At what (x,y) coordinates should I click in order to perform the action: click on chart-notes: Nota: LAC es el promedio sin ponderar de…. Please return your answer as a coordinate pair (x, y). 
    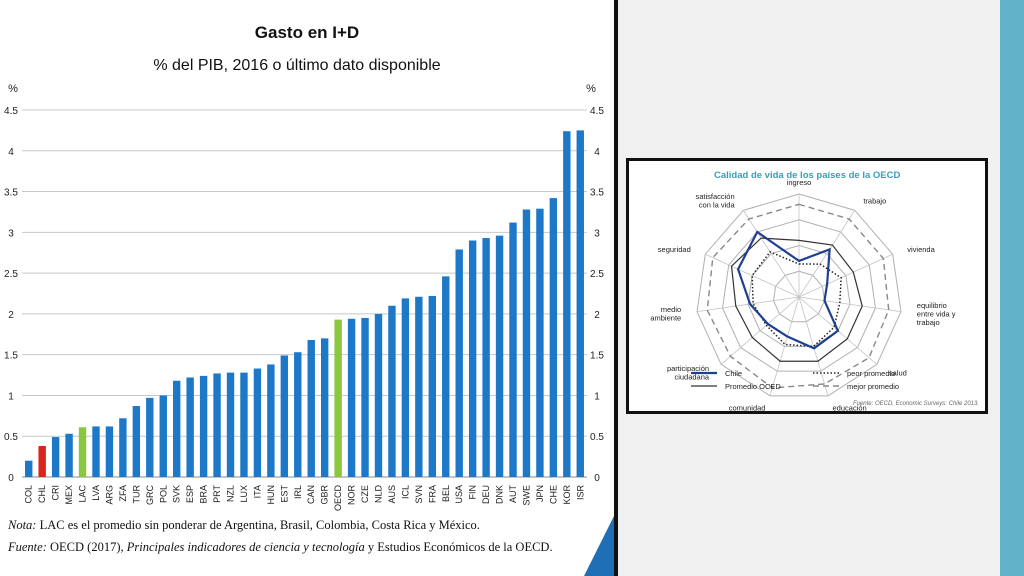
    Looking at the image, I should click on (308, 536).